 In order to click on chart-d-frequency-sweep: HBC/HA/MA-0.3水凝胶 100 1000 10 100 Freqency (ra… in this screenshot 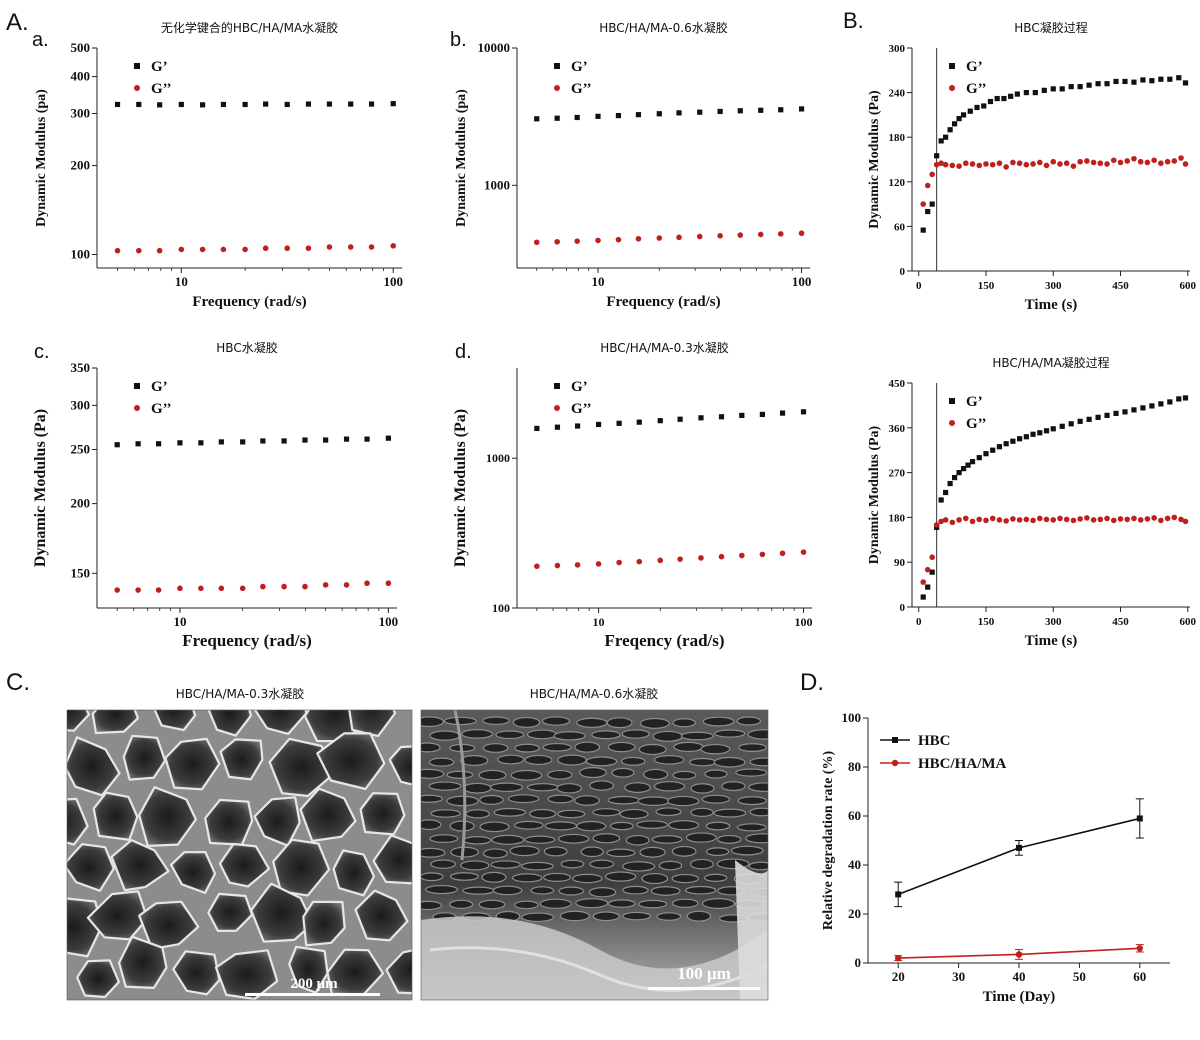, I will do `click(632, 495)`.